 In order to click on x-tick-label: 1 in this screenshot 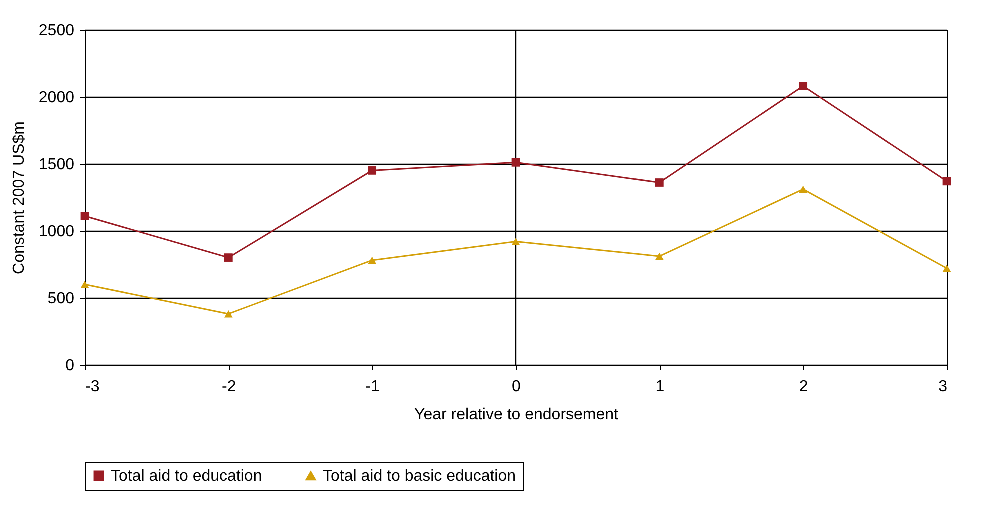, I will do `click(660, 387)`.